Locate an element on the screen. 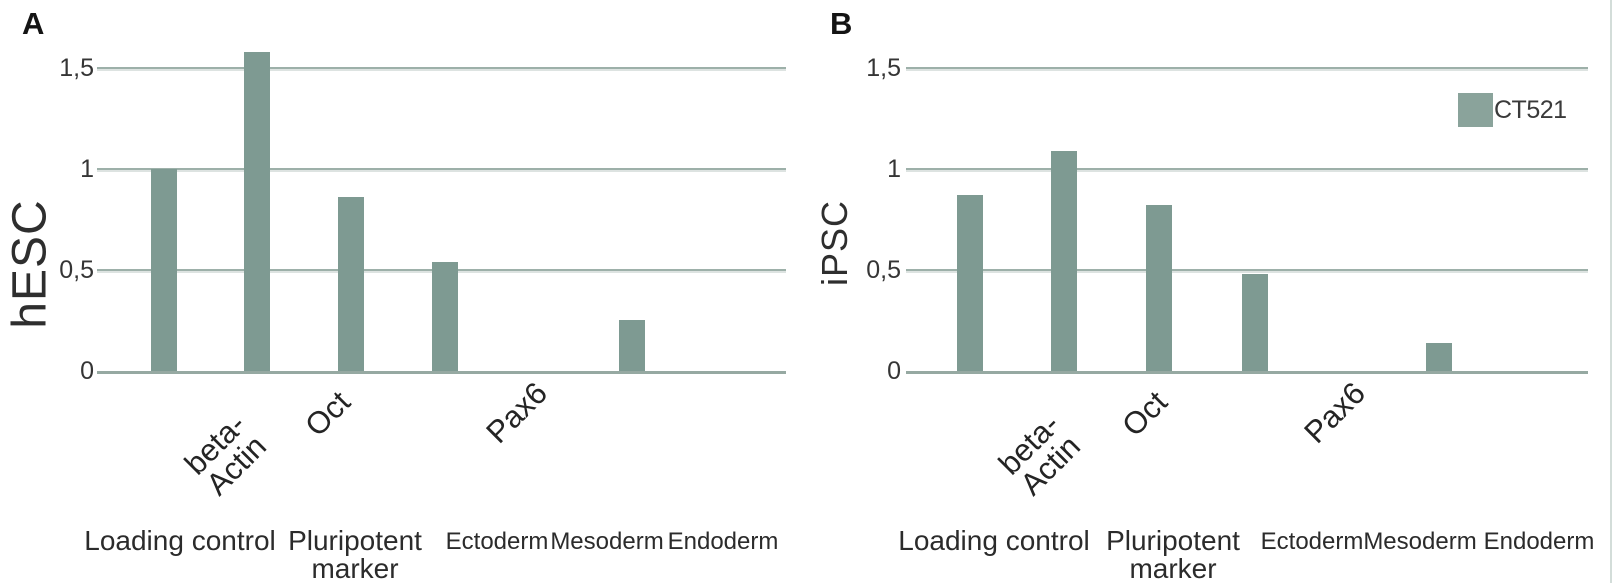 The width and height of the screenshot is (1614, 583). panel-a-group-label-endoderm: Endoderm is located at coordinates (723, 542).